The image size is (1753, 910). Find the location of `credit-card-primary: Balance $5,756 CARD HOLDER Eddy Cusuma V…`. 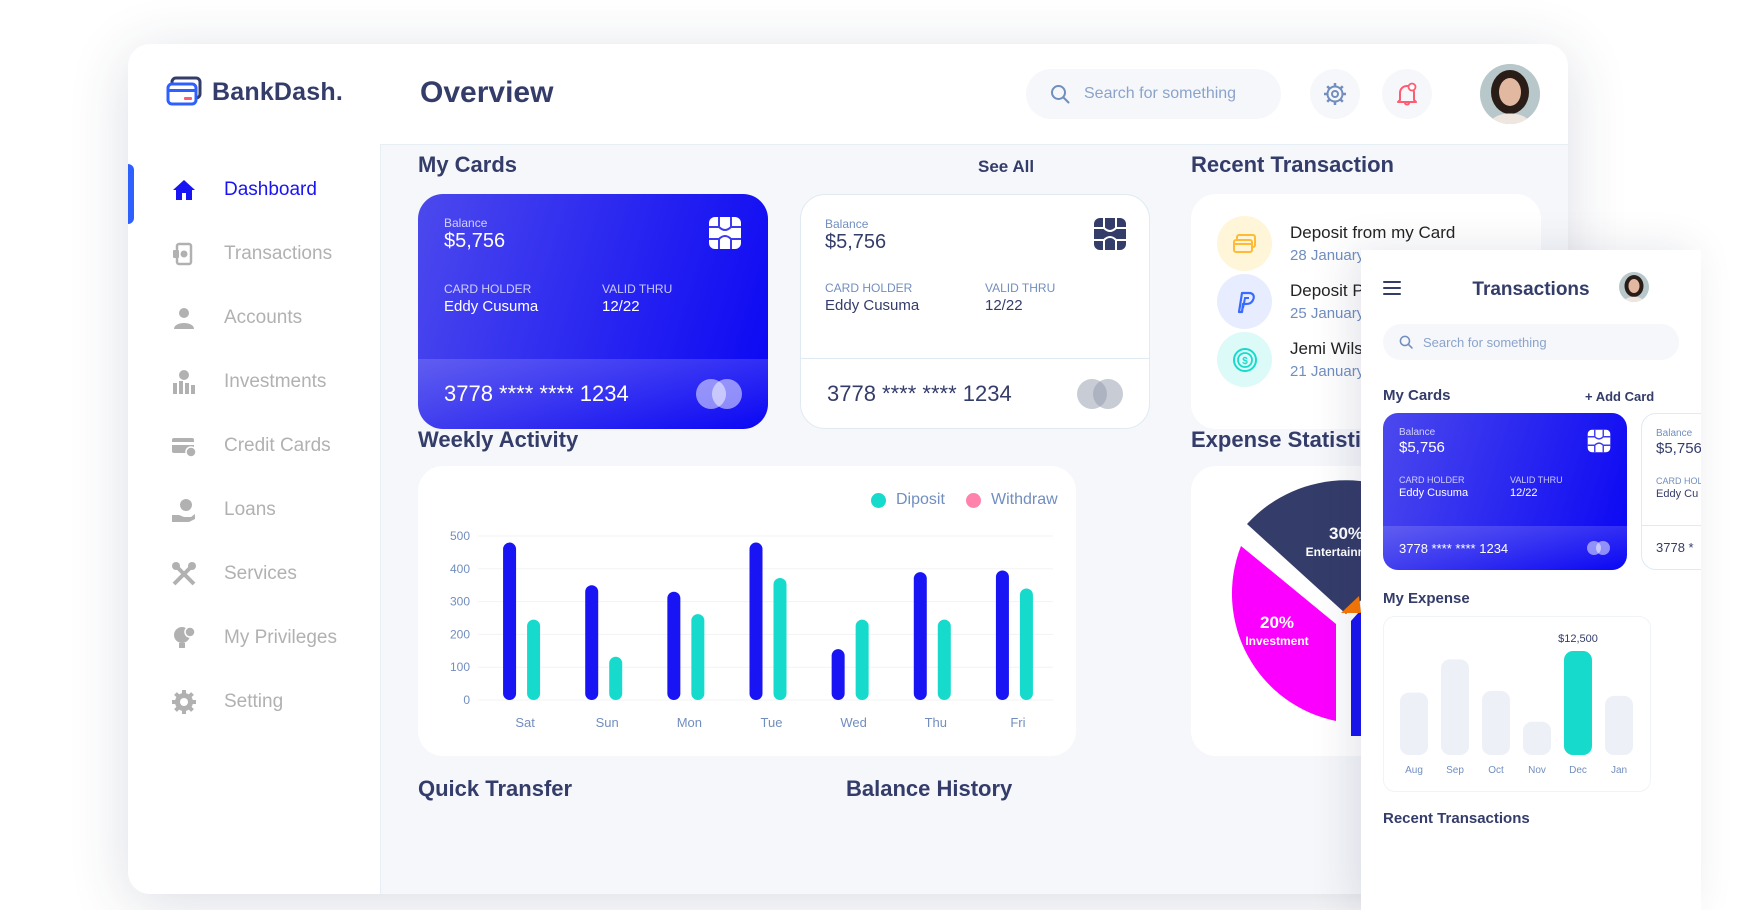

credit-card-primary: Balance $5,756 CARD HOLDER Eddy Cusuma V… is located at coordinates (593, 311).